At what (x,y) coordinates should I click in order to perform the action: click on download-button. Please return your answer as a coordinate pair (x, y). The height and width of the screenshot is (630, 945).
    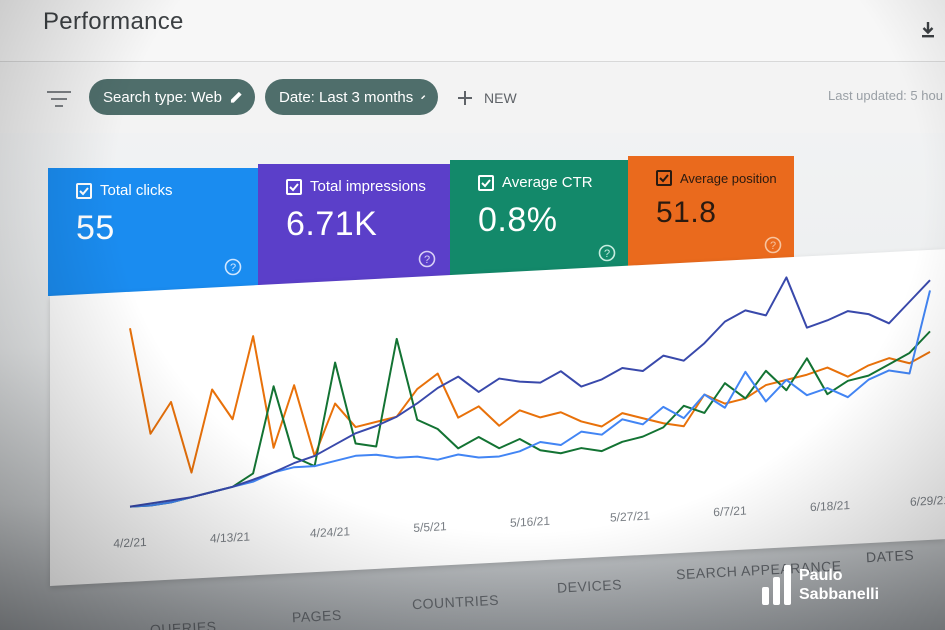
    Looking at the image, I should click on (928, 30).